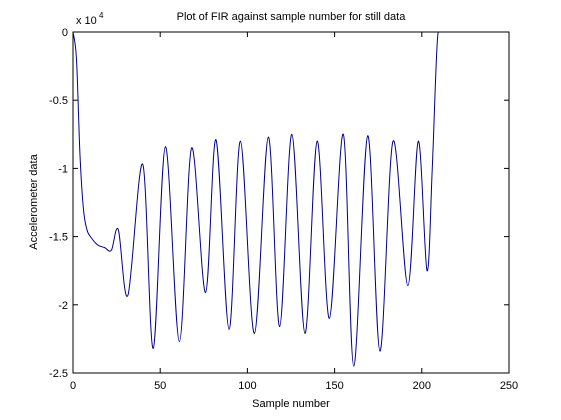  I want to click on y-axis-label: Accelerometer data, so click(34, 201).